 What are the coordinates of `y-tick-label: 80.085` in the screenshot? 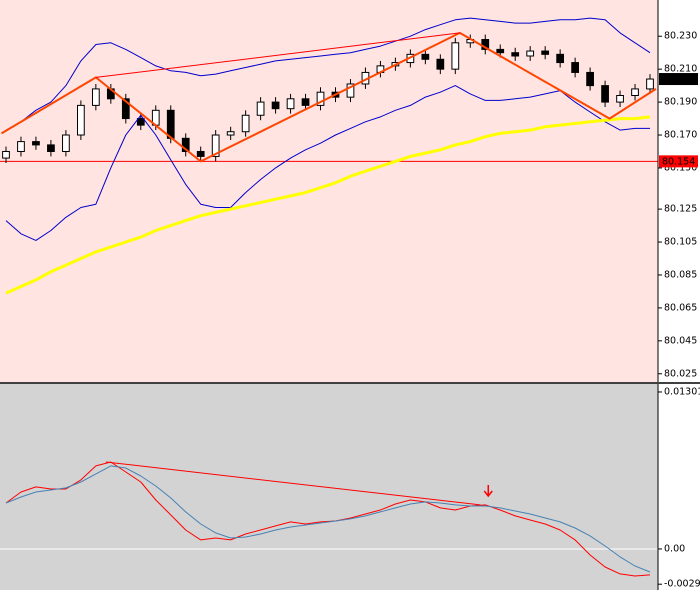 It's located at (680, 274).